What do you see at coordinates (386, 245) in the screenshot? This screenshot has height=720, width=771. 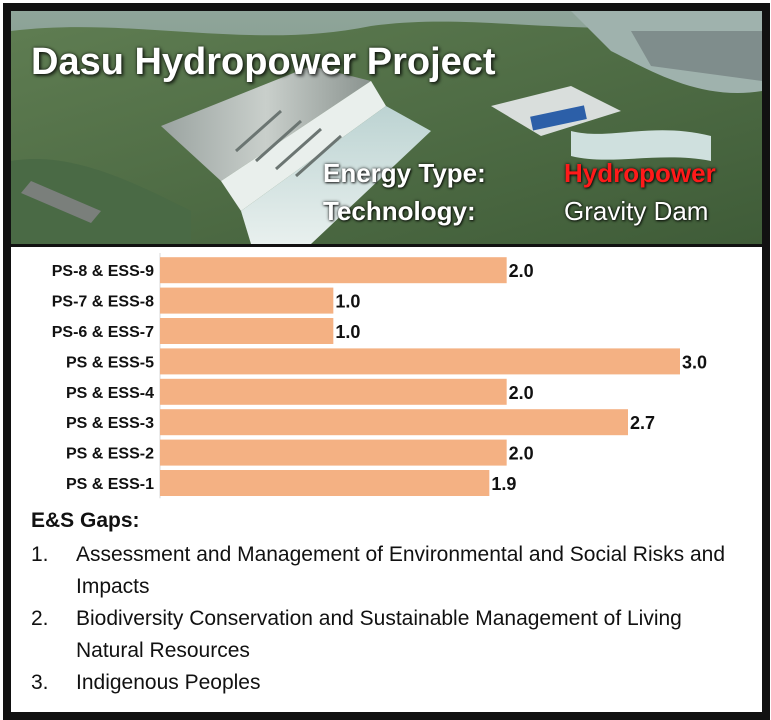 I see `section-divider` at bounding box center [386, 245].